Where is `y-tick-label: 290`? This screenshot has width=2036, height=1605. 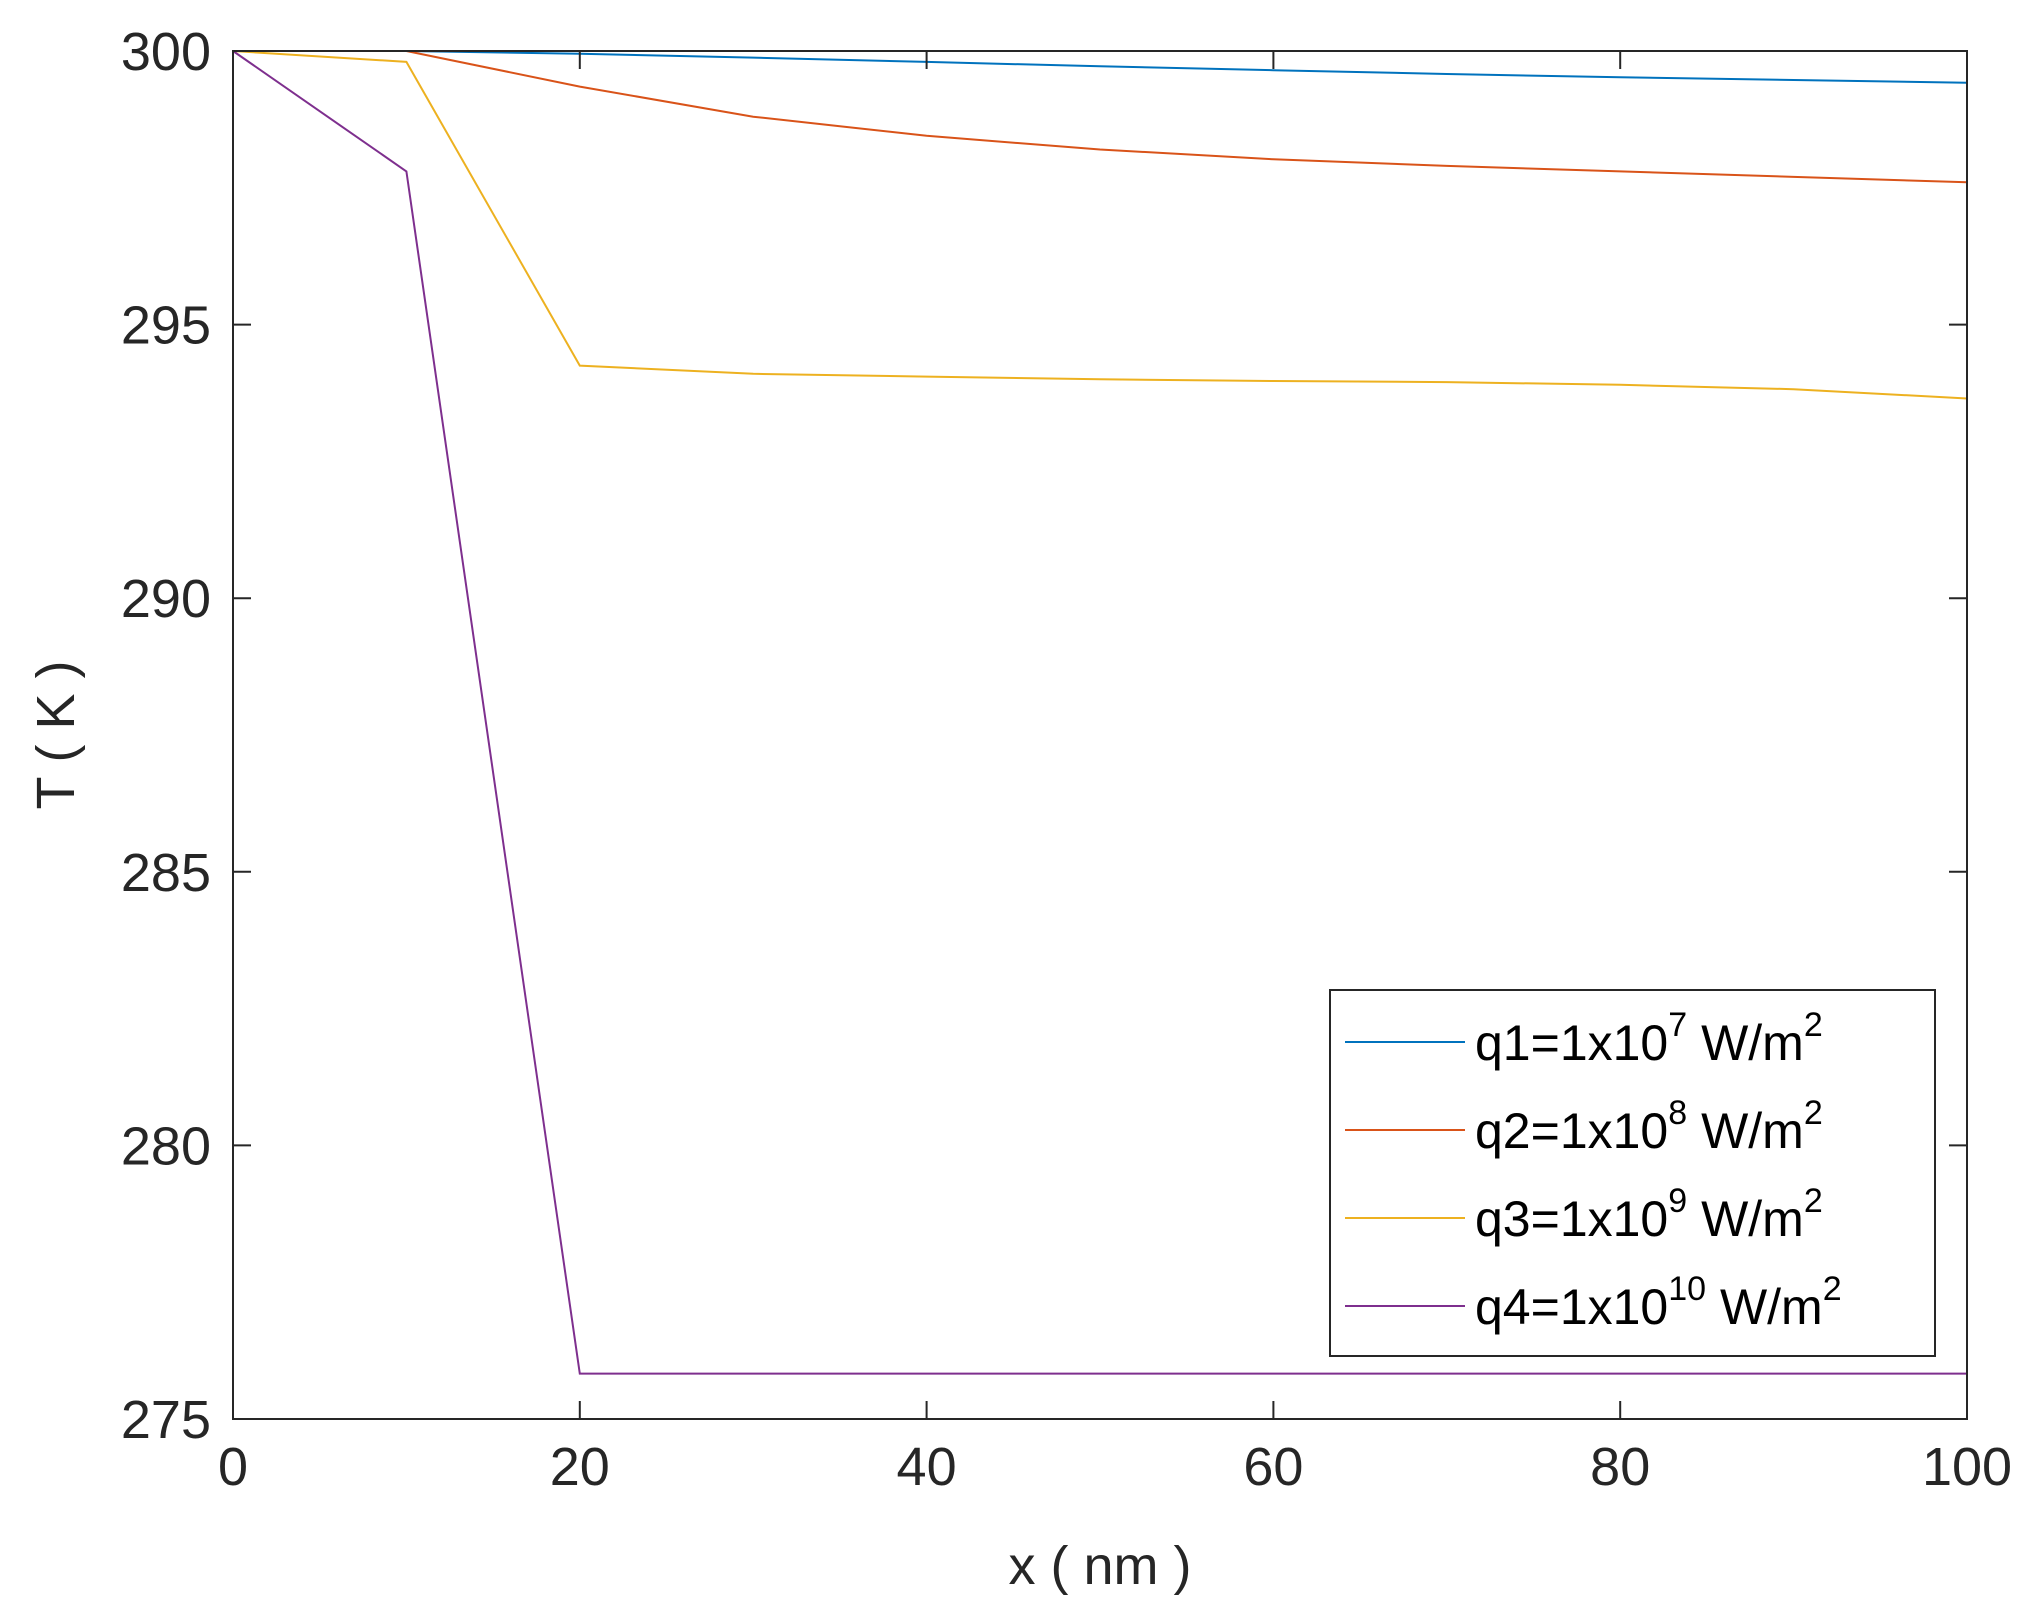
y-tick-label: 290 is located at coordinates (166, 599).